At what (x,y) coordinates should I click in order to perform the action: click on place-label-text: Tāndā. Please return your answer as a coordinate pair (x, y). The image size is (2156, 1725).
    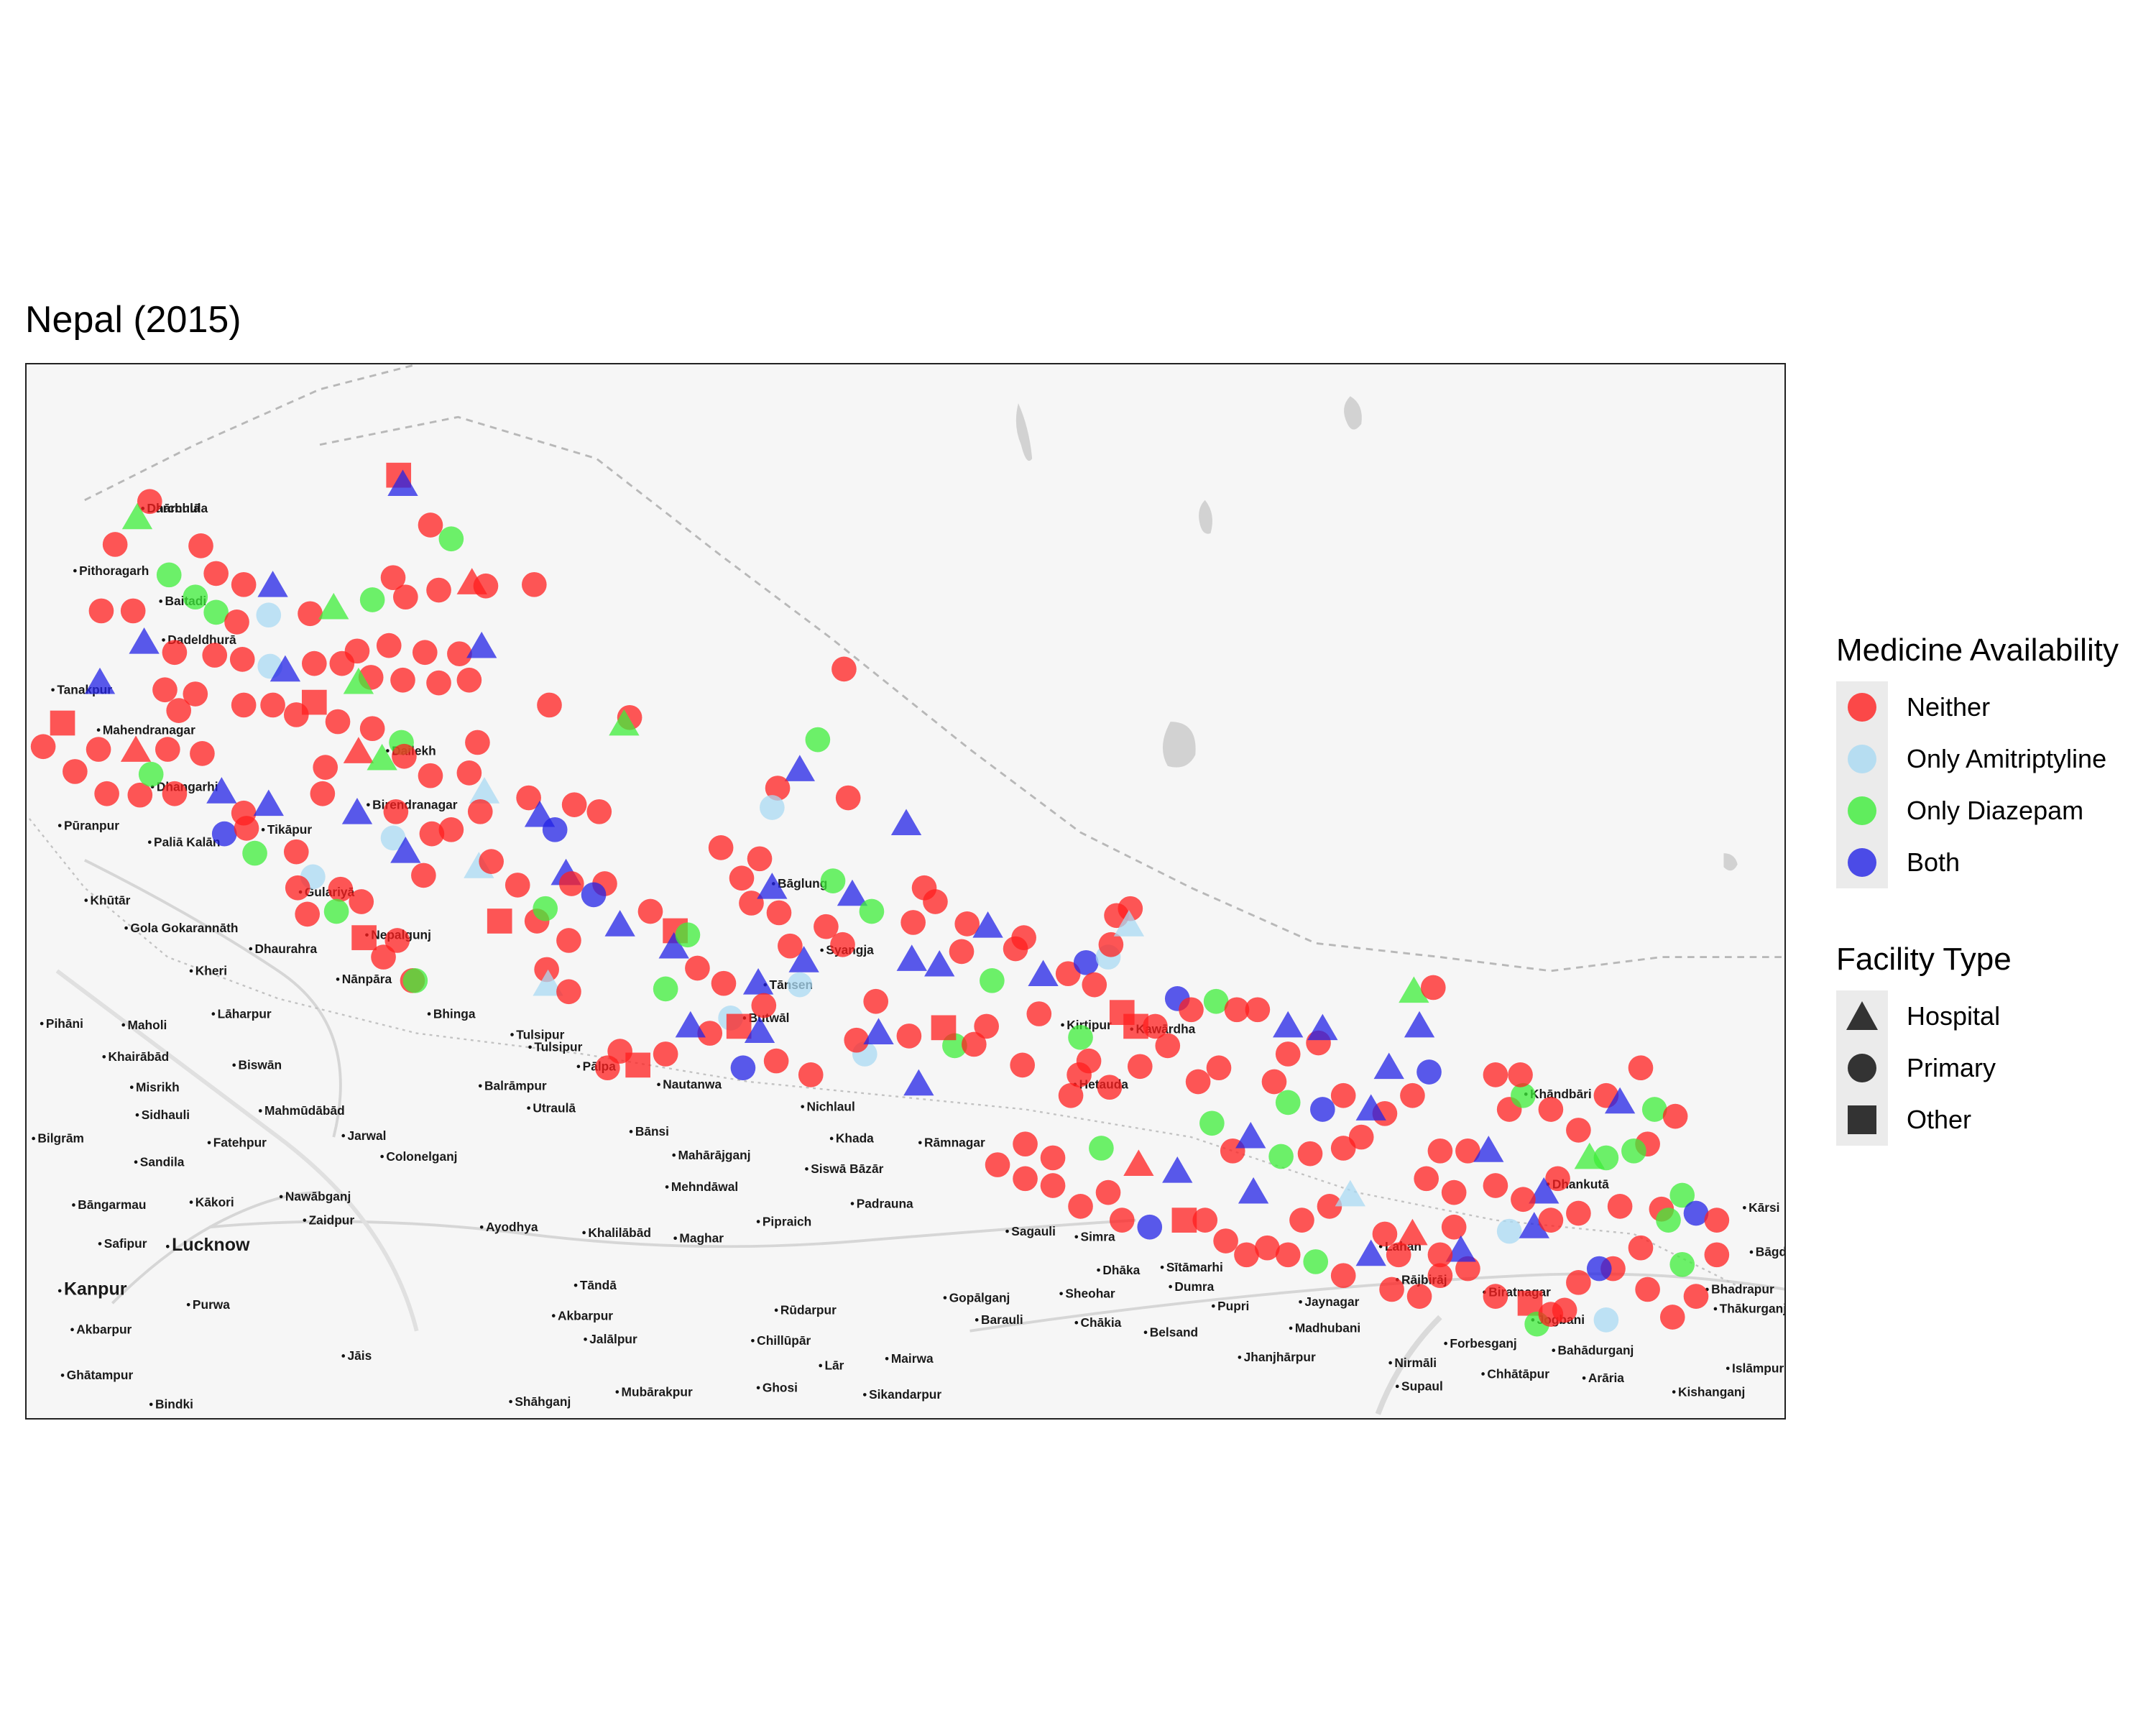
    Looking at the image, I should click on (598, 1285).